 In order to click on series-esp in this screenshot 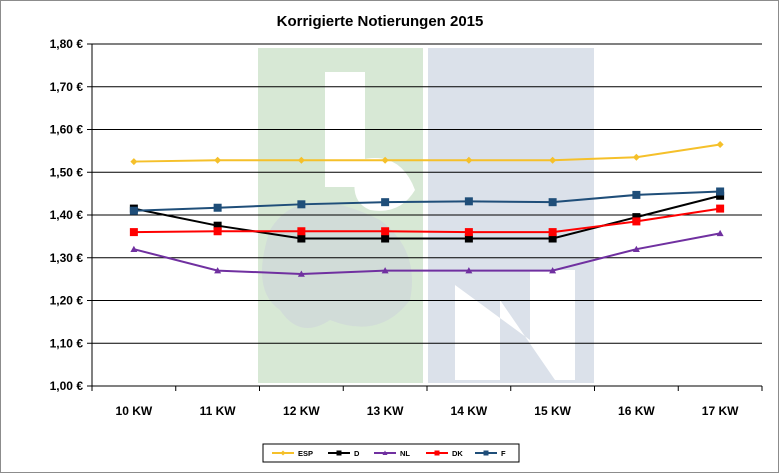, I will do `click(427, 153)`.